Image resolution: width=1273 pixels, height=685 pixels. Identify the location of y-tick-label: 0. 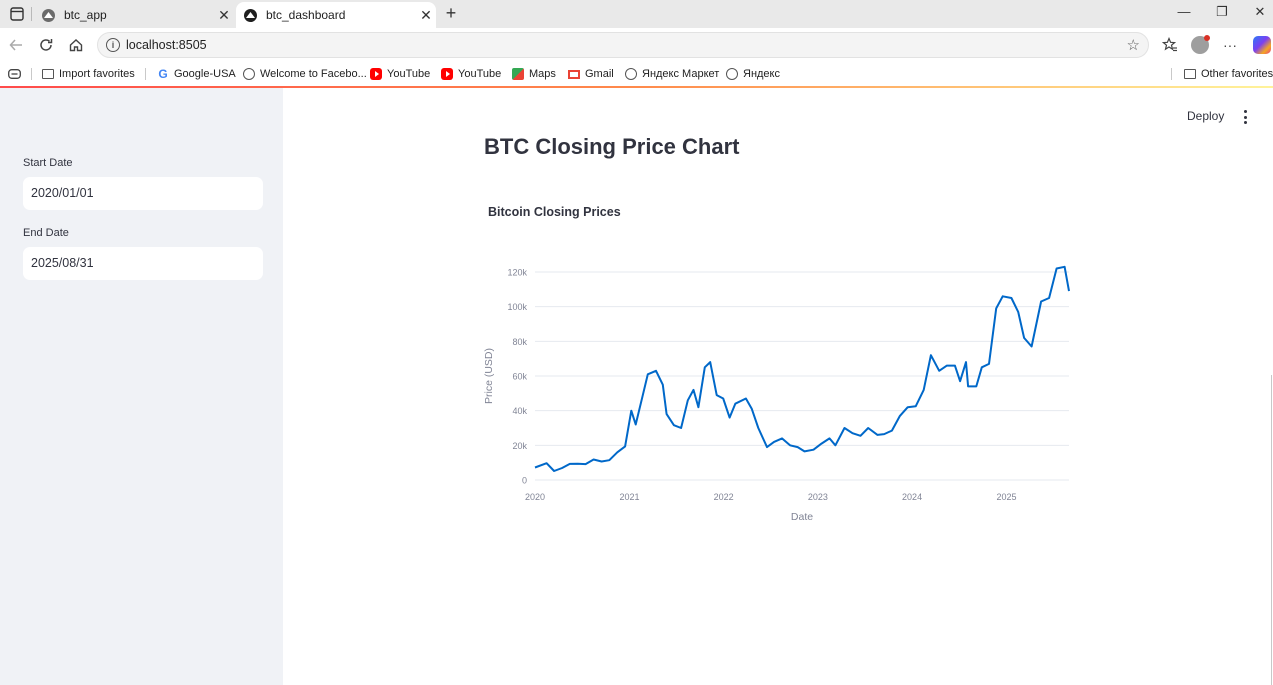
(524, 481).